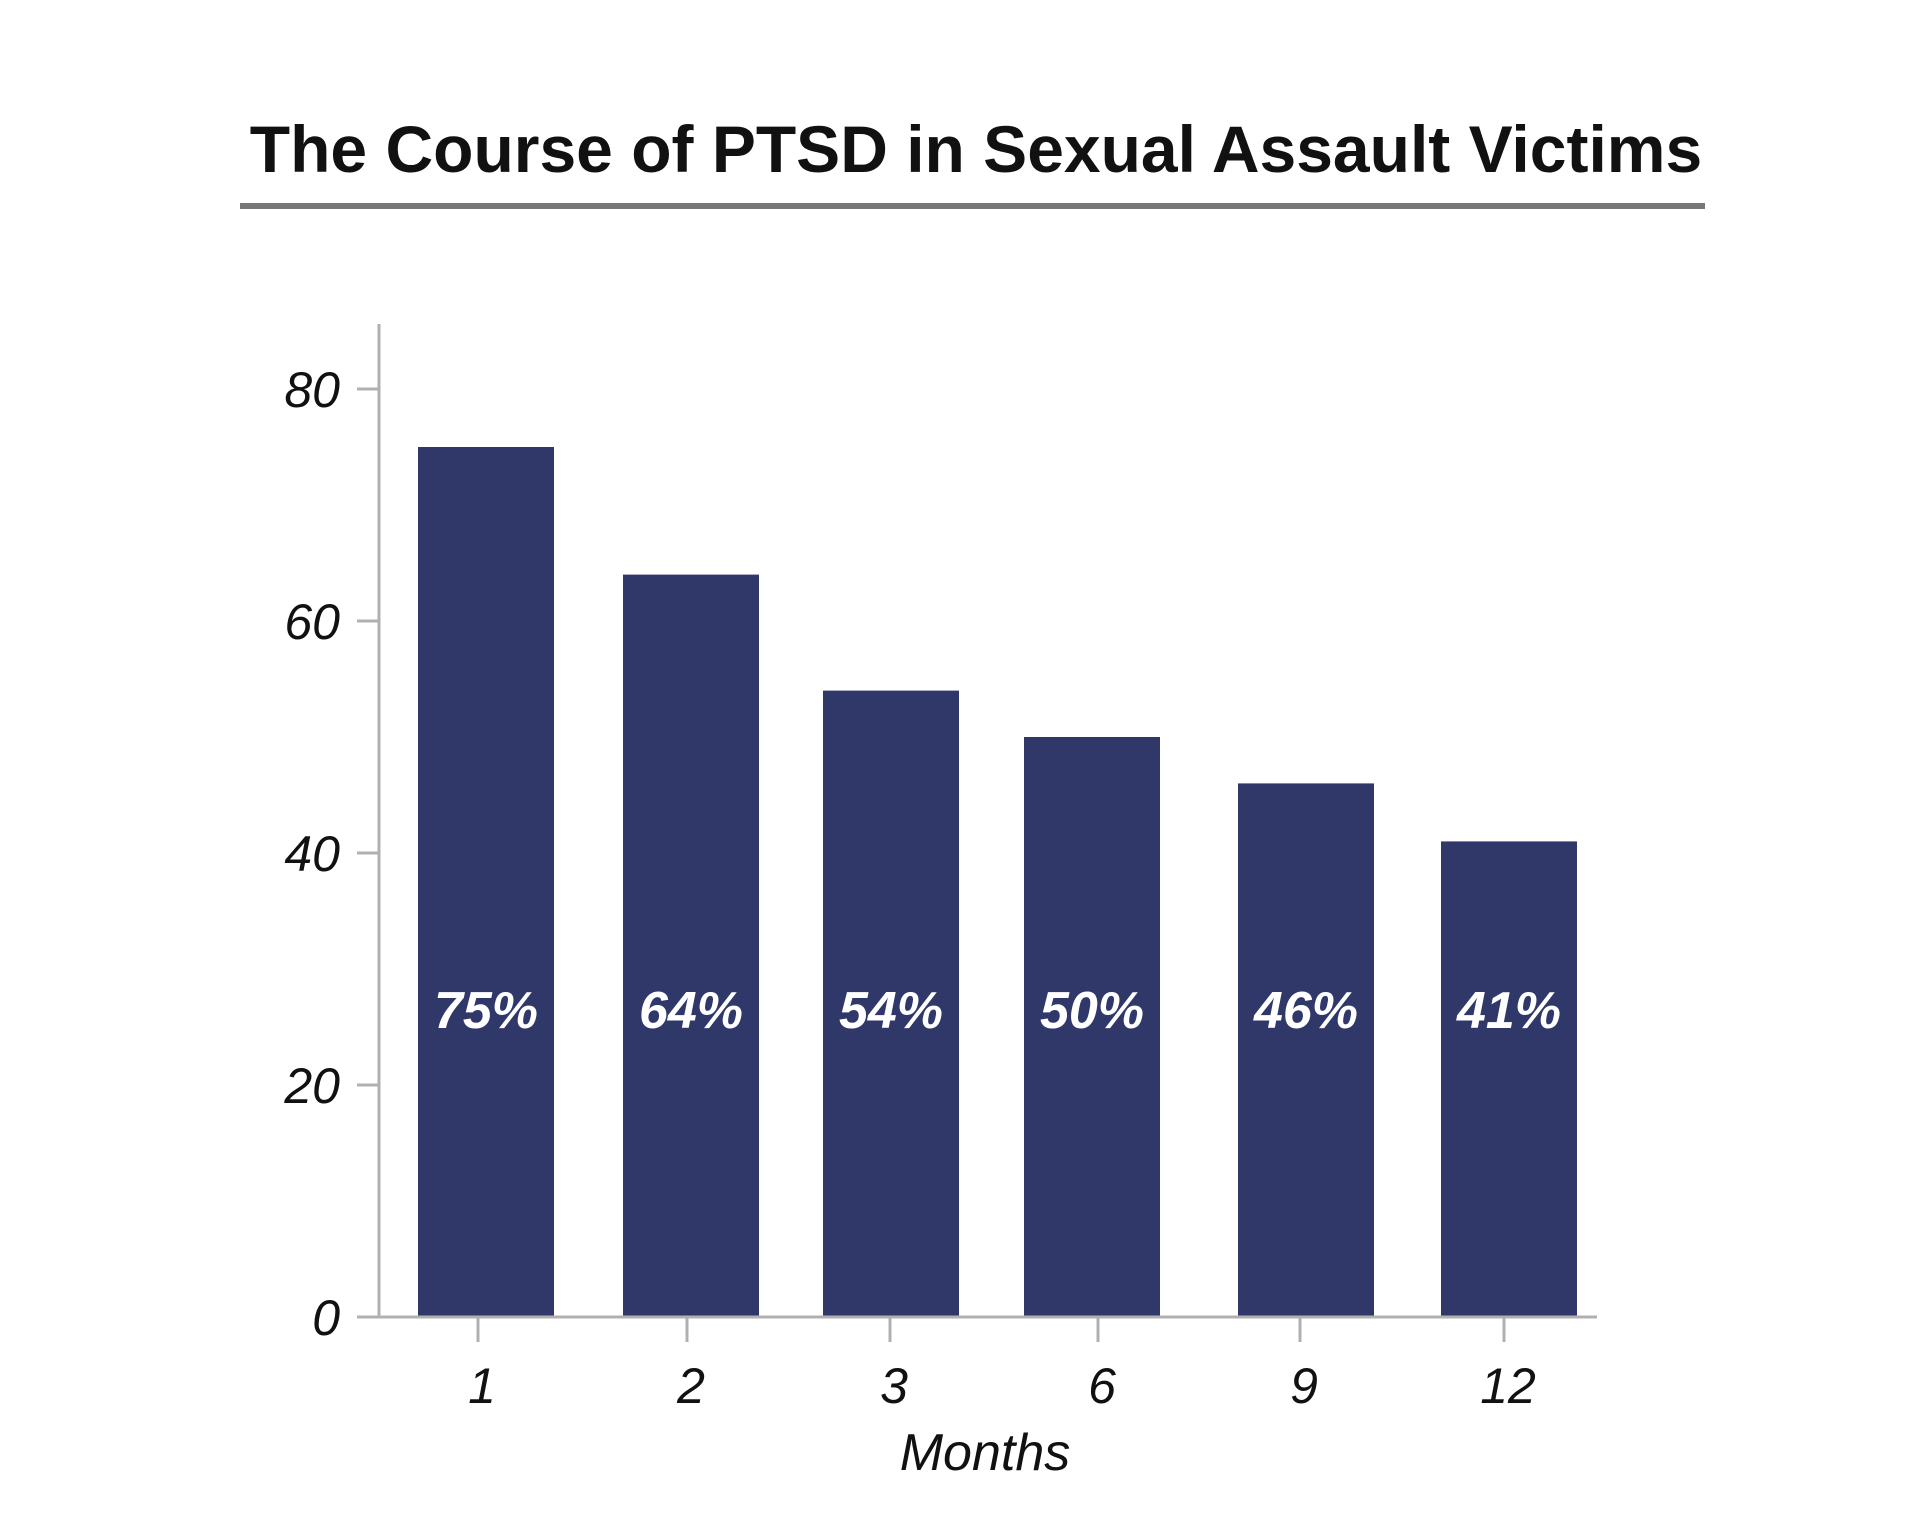 Image resolution: width=1920 pixels, height=1536 pixels. Describe the element at coordinates (311, 1086) in the screenshot. I see `y-tick-label: 20` at that location.